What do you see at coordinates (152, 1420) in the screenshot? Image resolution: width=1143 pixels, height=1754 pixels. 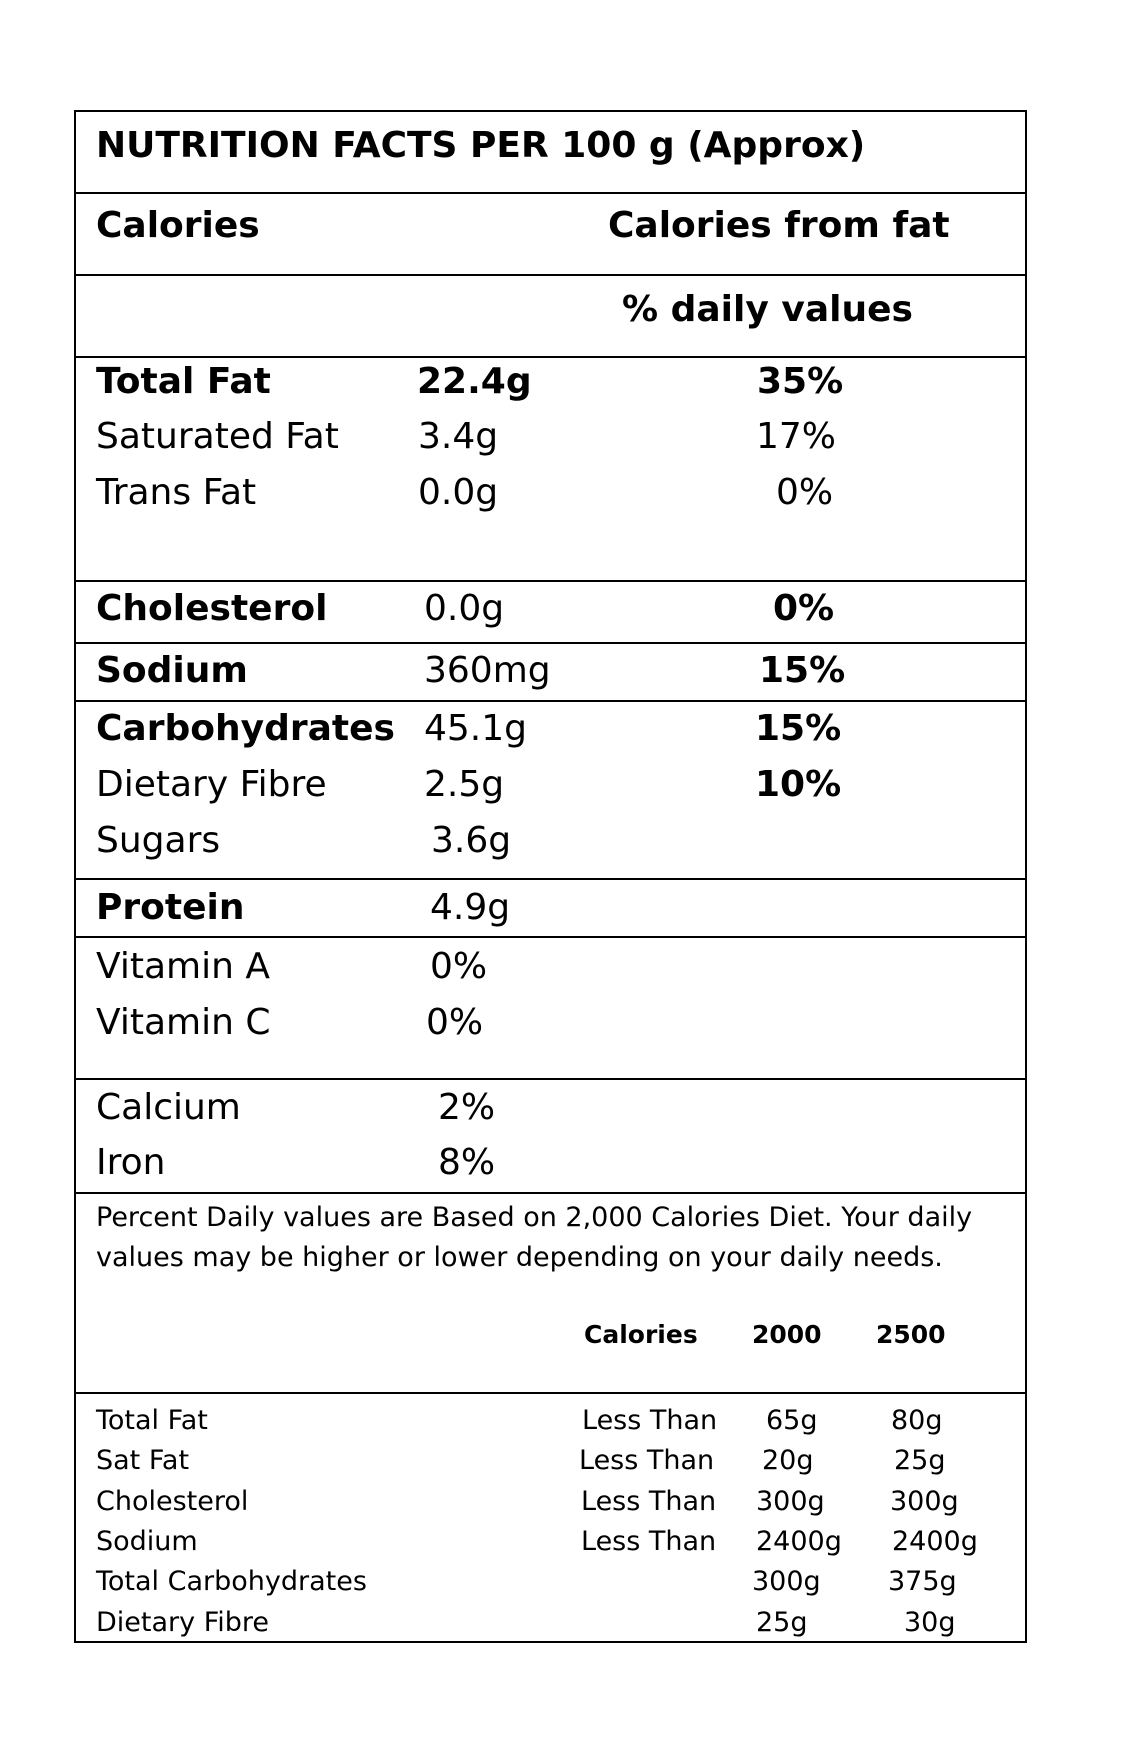 I see `reference-row-name: Total Fat` at bounding box center [152, 1420].